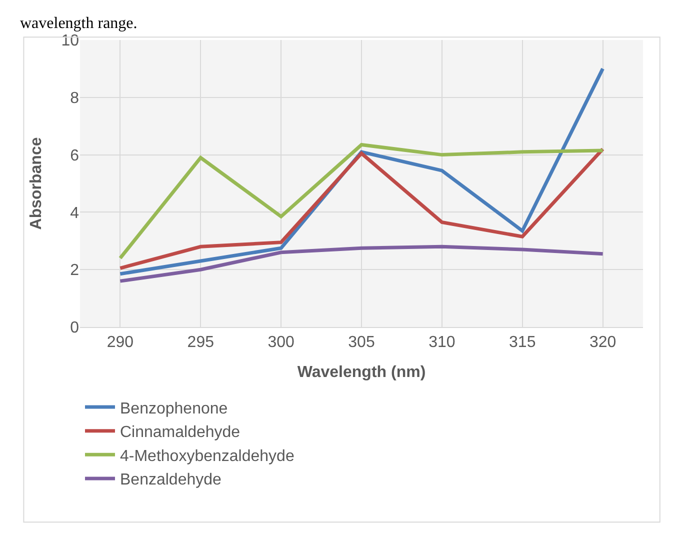 This screenshot has height=557, width=673. What do you see at coordinates (75, 328) in the screenshot?
I see `y-tick-label: 0` at bounding box center [75, 328].